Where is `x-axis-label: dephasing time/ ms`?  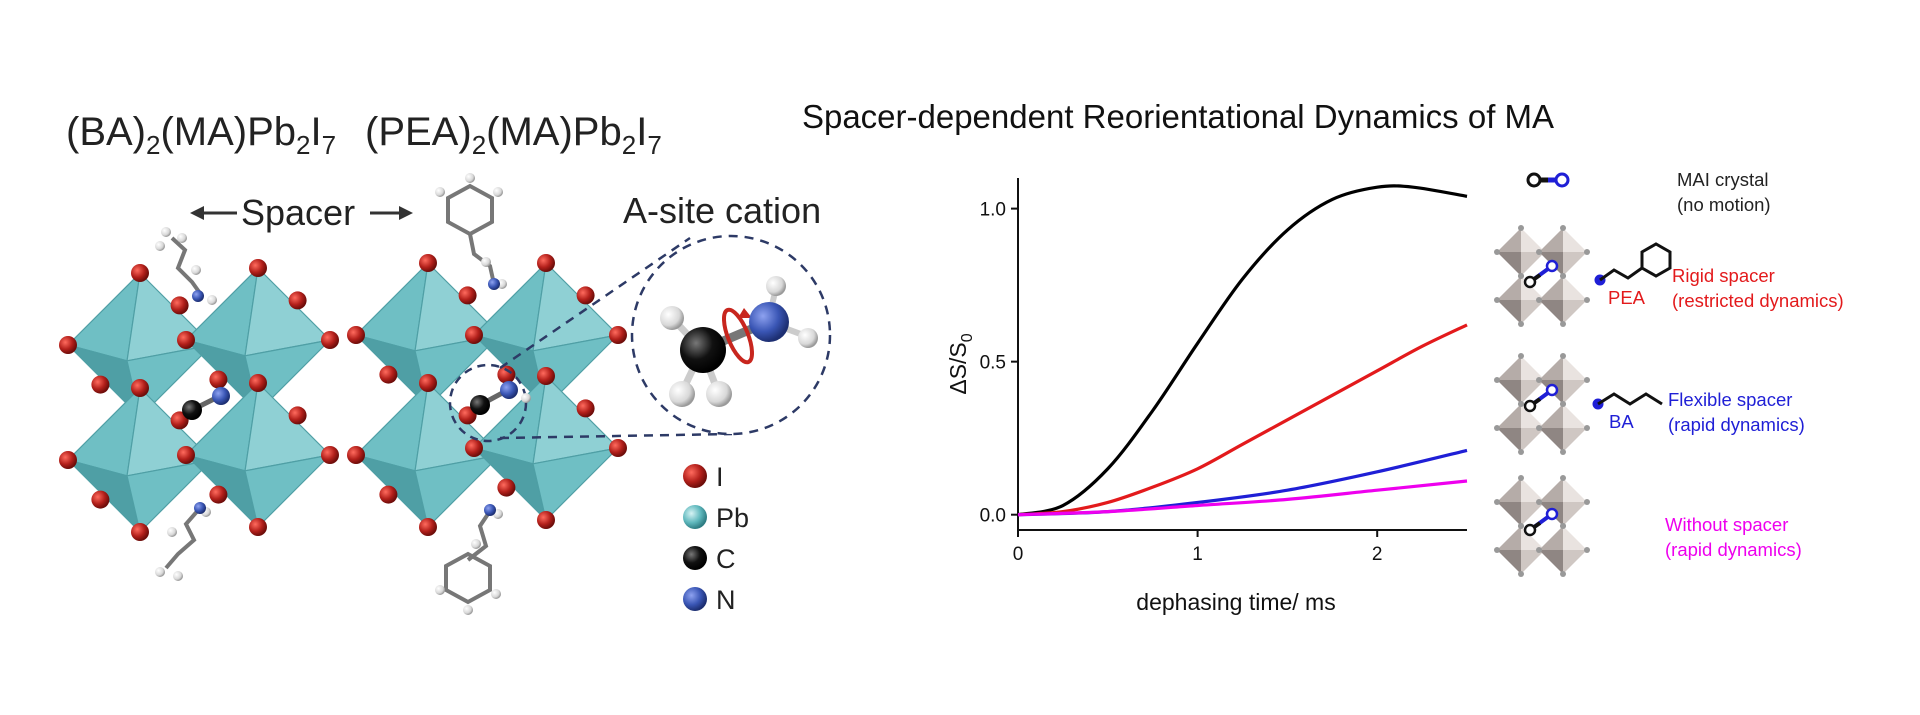 x-axis-label: dephasing time/ ms is located at coordinates (1235, 602).